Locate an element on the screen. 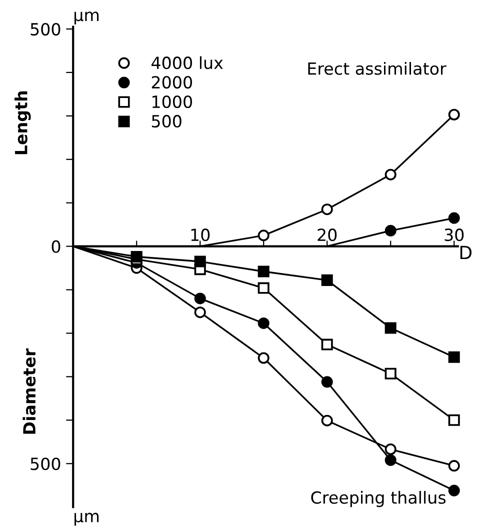 This screenshot has width=481, height=526. legend-label: 2000 is located at coordinates (172, 82).